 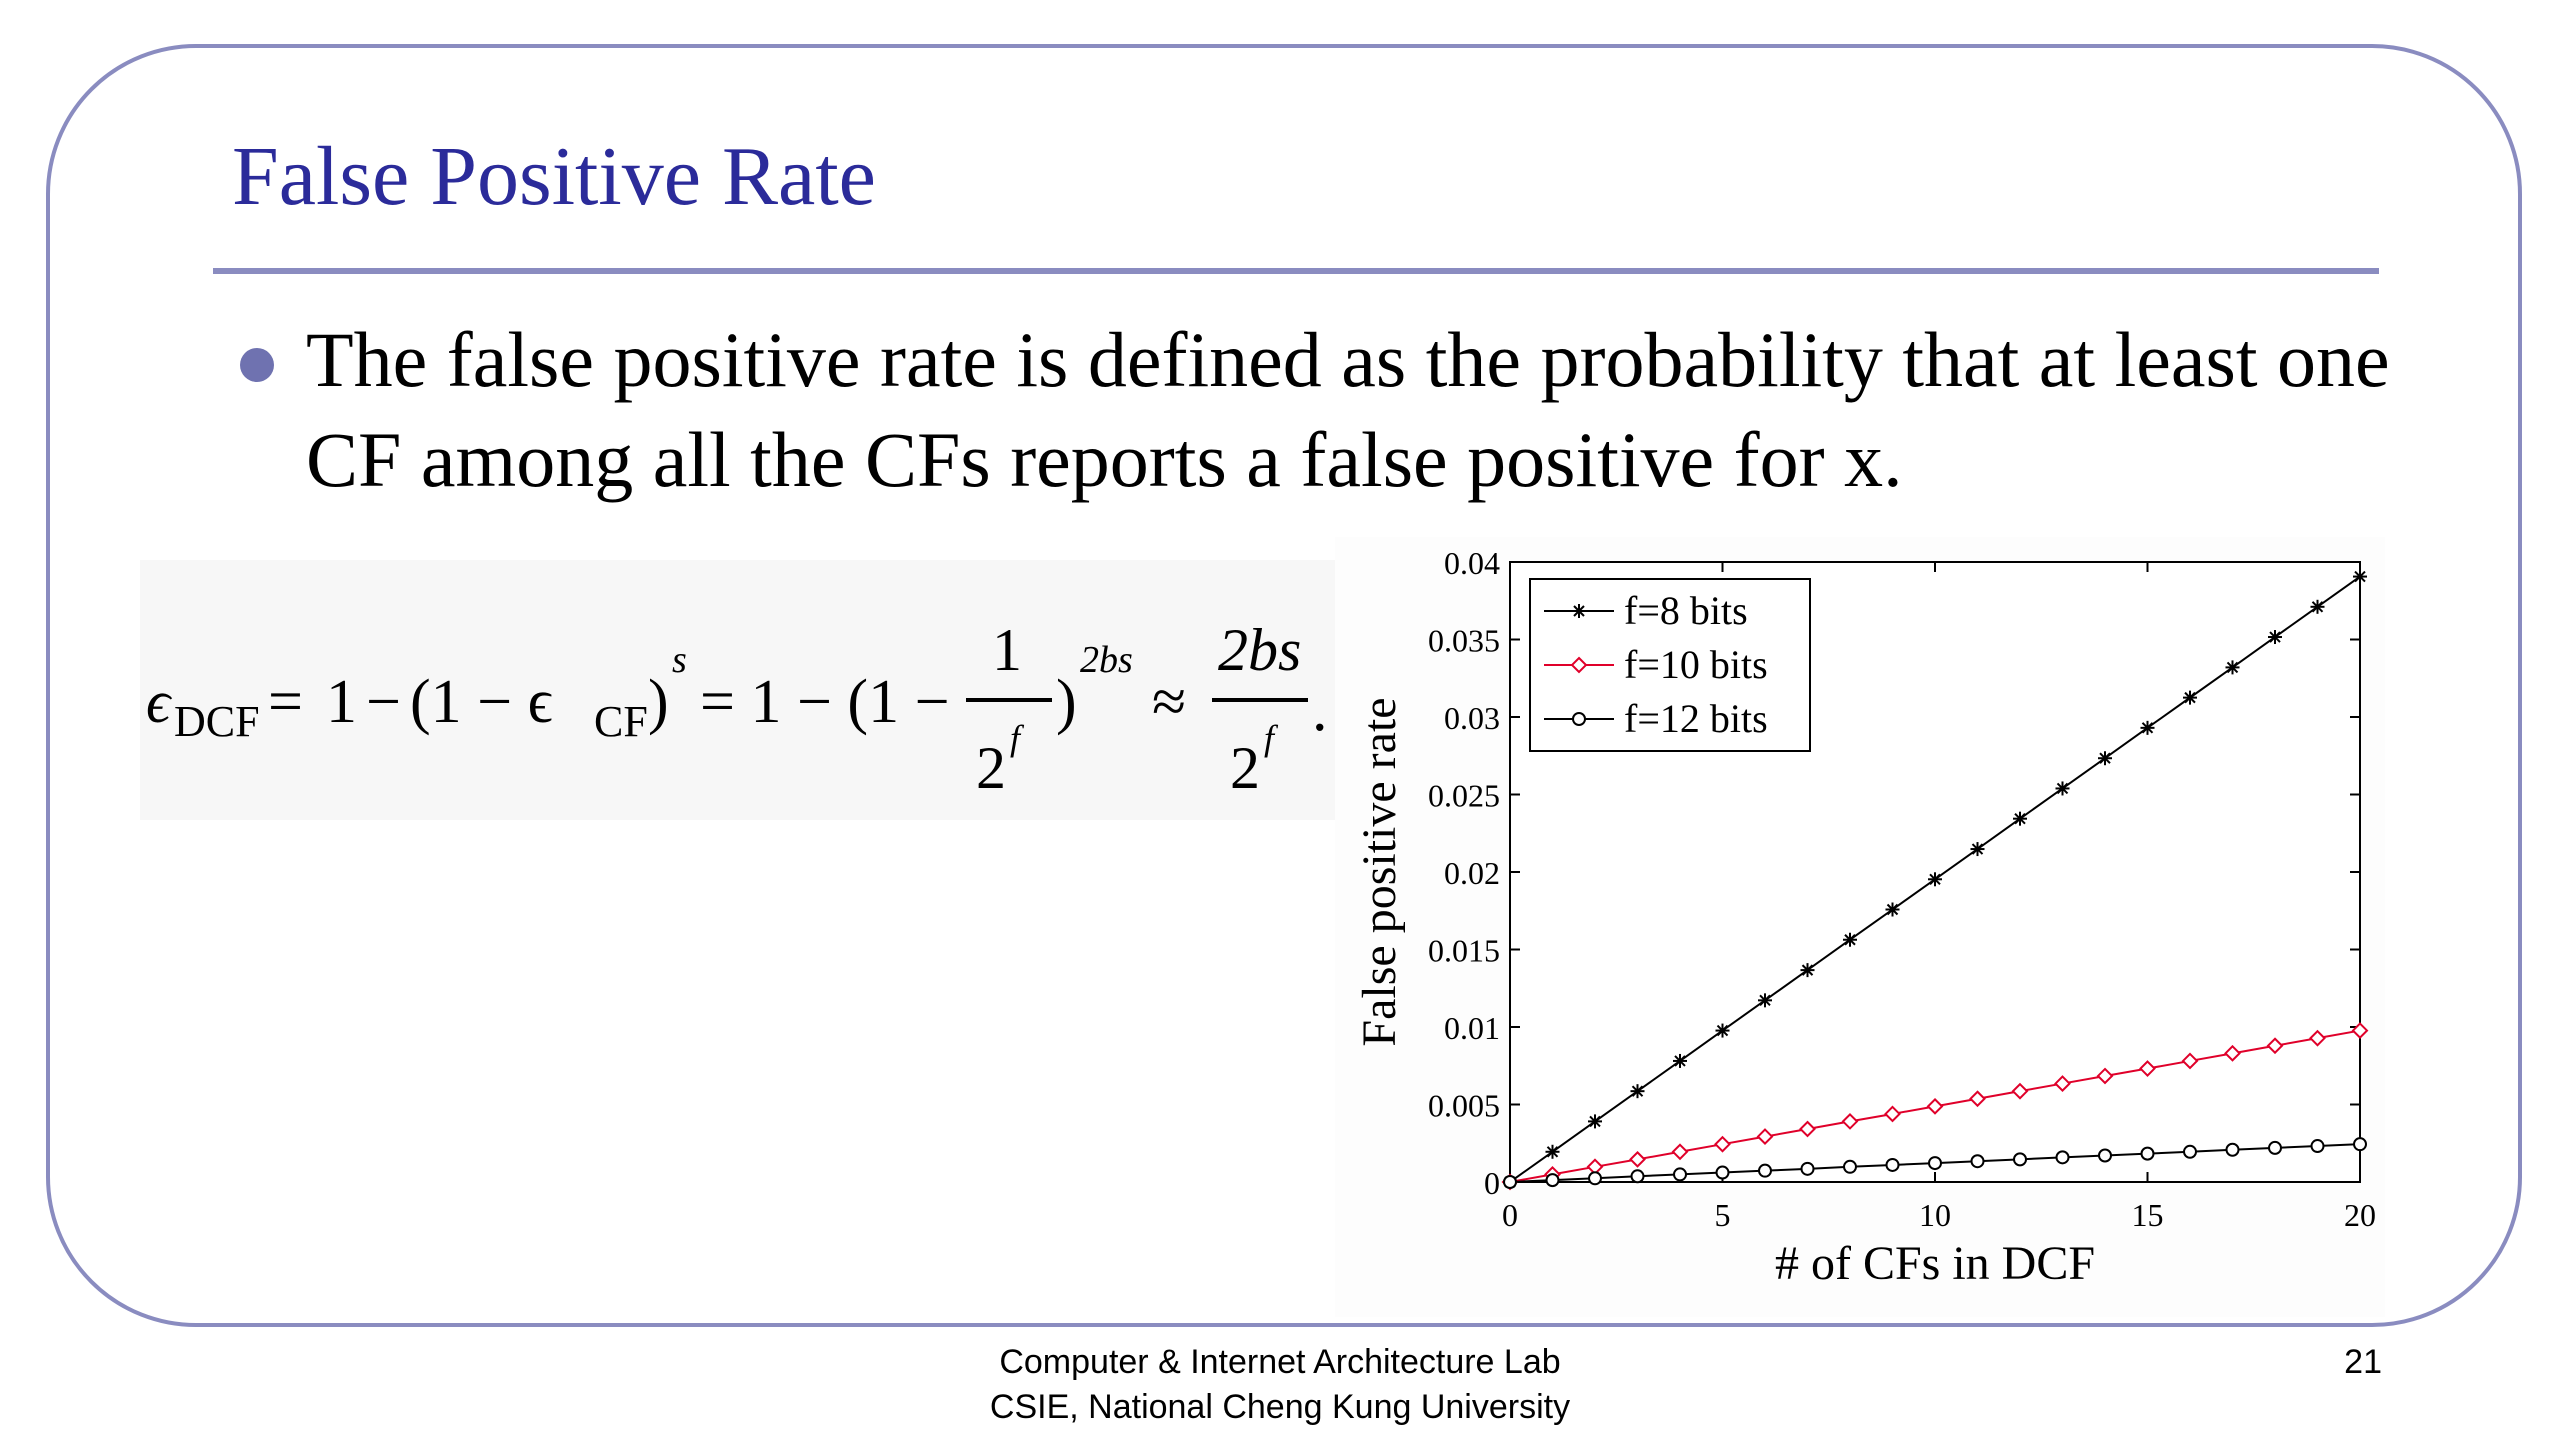 I want to click on y-tick-label: 0.02, so click(x=1472, y=873).